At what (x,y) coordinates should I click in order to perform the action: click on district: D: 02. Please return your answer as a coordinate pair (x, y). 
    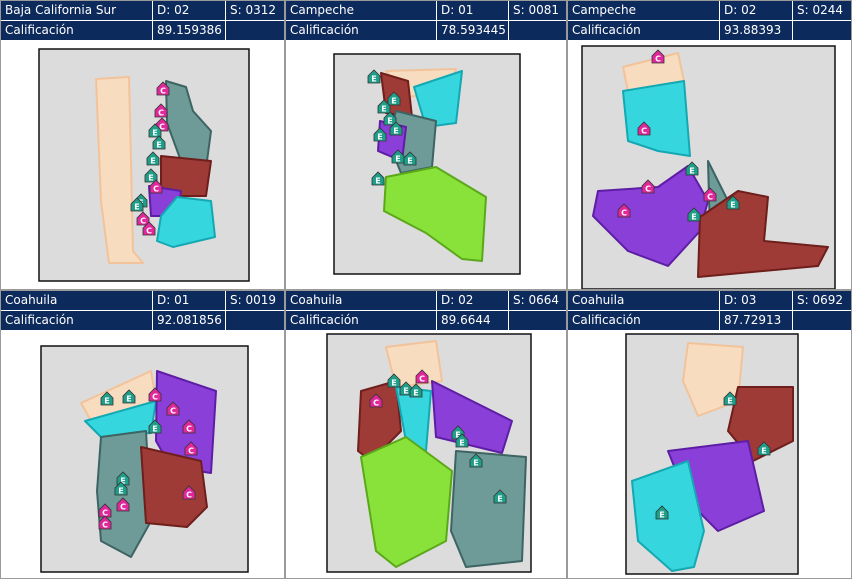
    Looking at the image, I should click on (756, 10).